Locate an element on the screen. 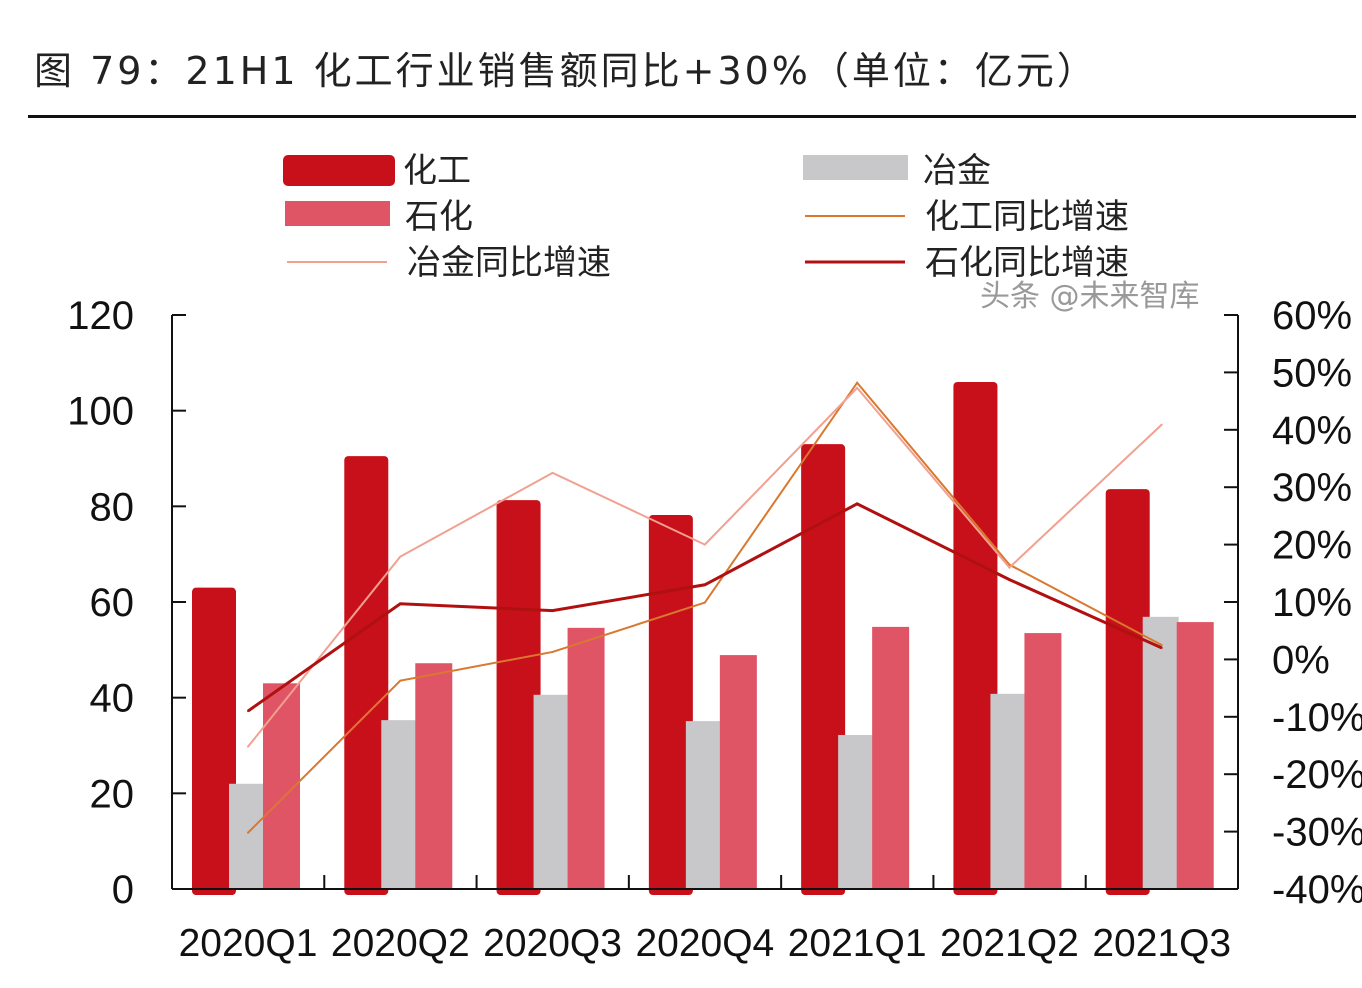 This screenshot has height=988, width=1362. left-tick-label: 120 is located at coordinates (100, 316).